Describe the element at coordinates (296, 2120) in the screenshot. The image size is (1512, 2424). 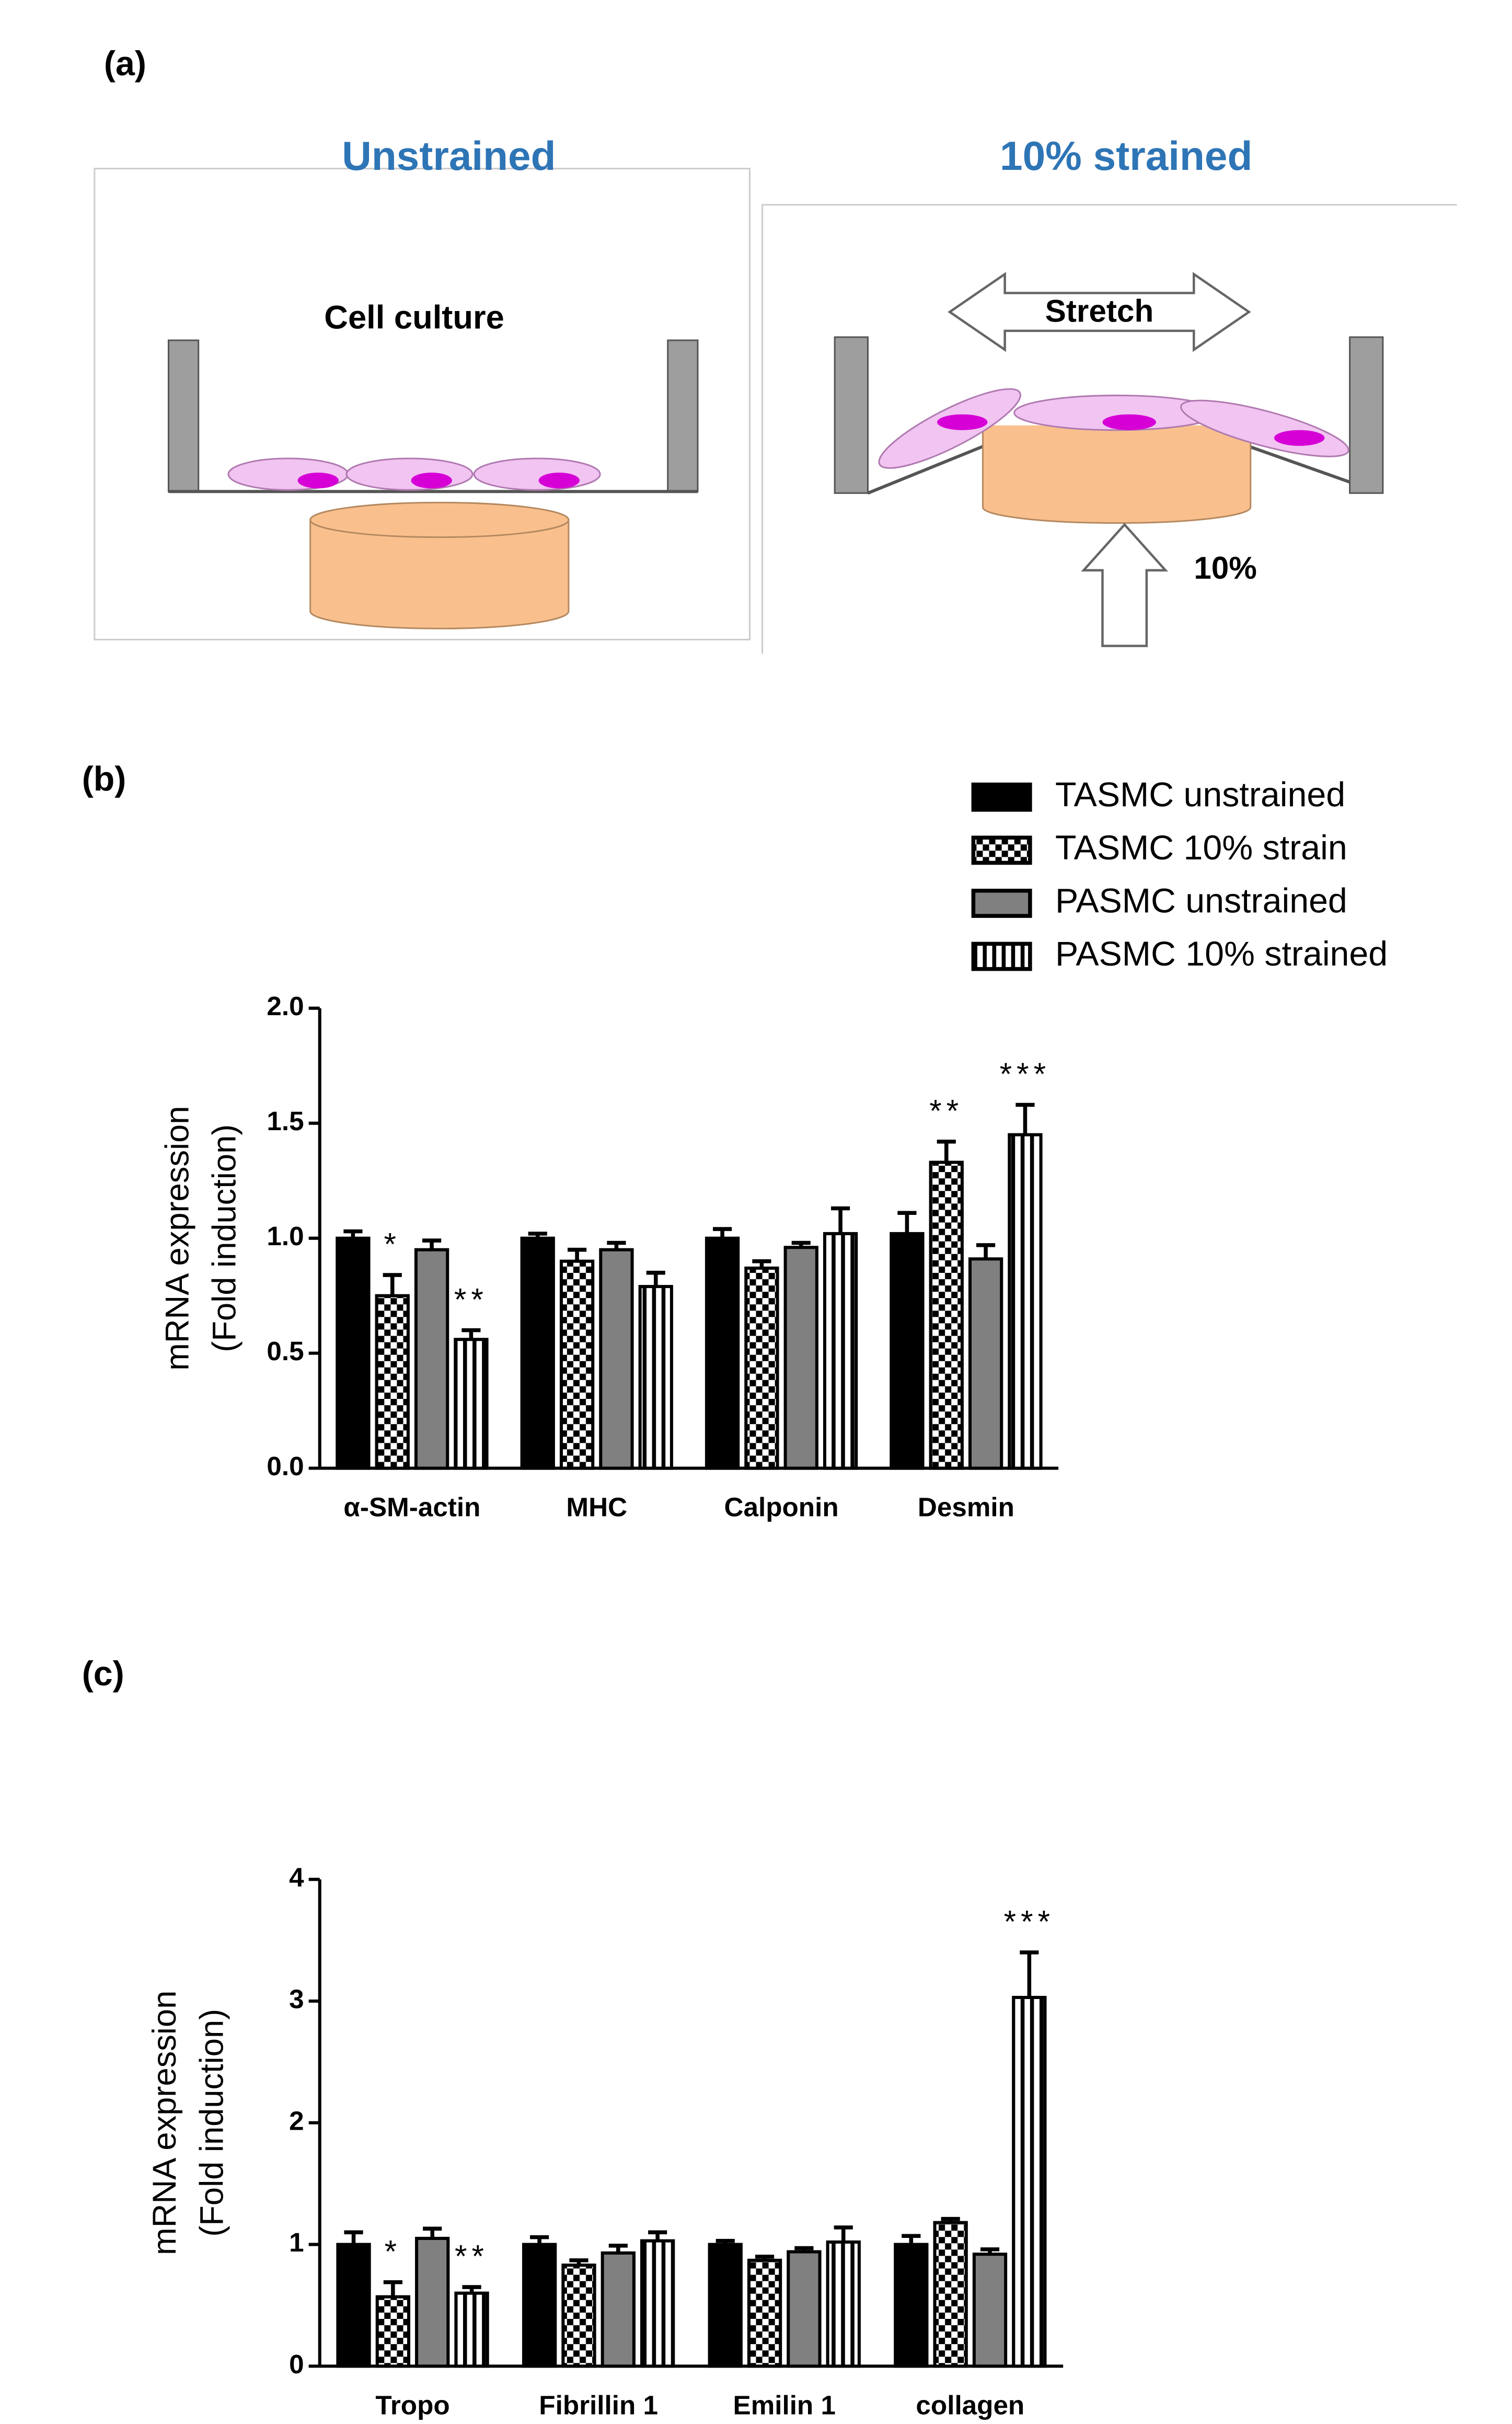
I see `y-tick-label: 2` at that location.